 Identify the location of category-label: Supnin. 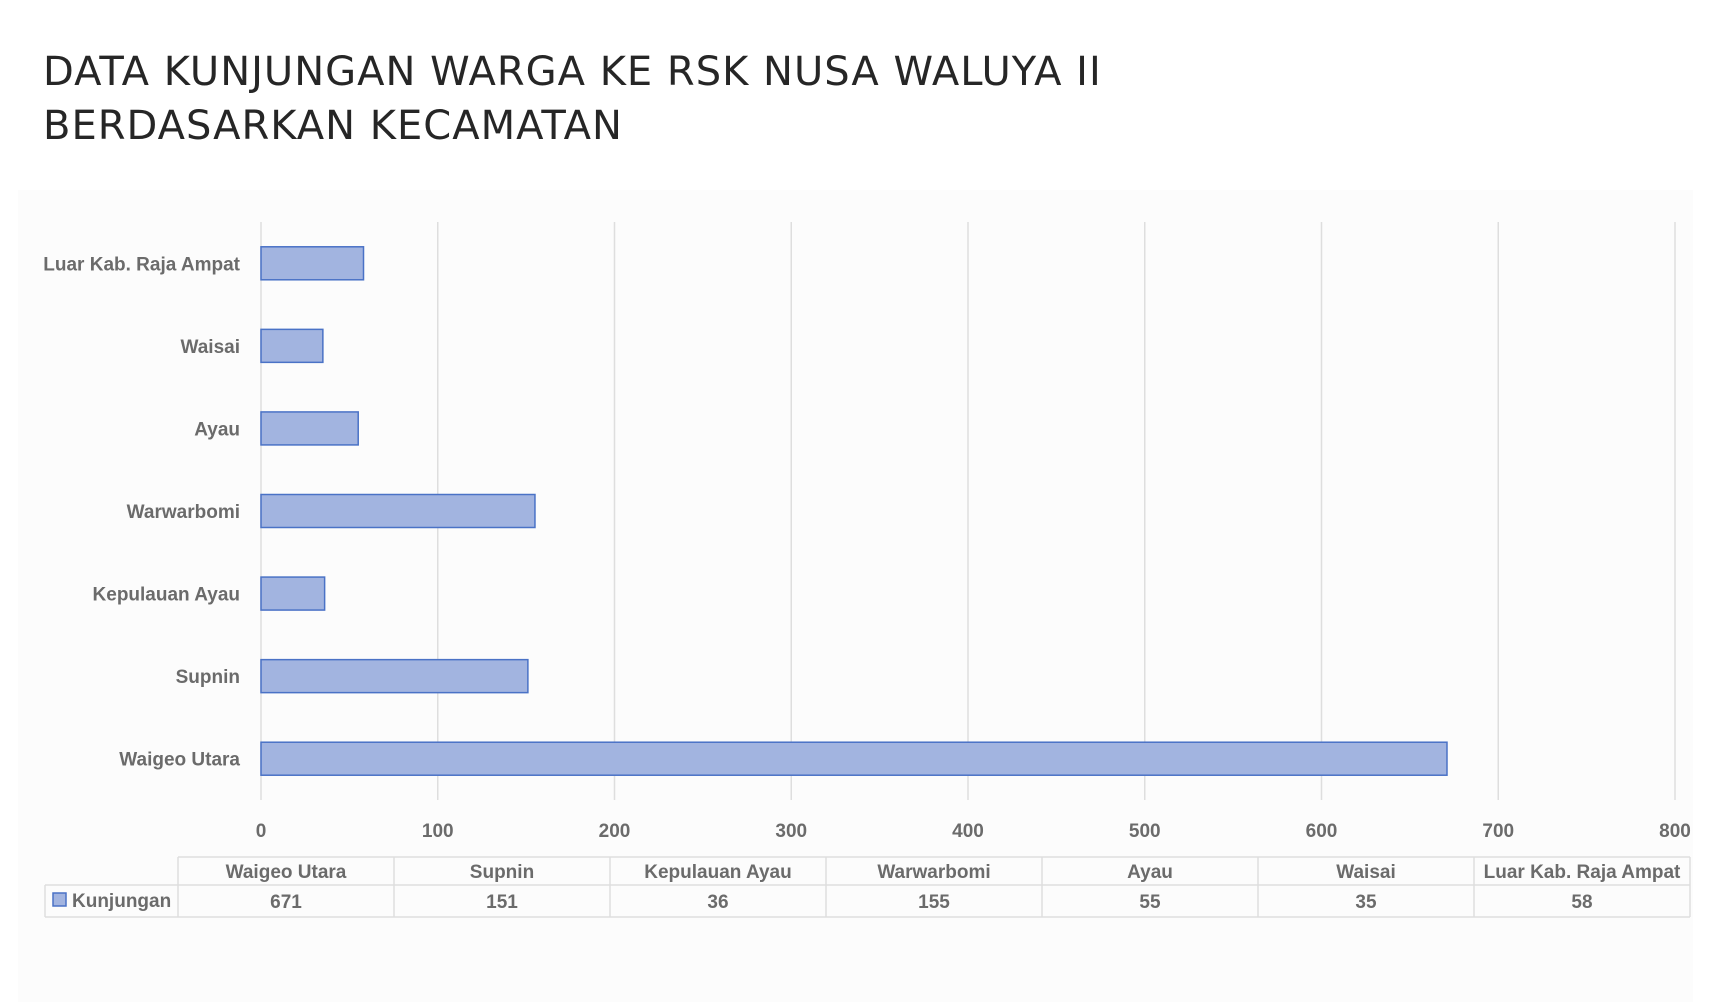
(208, 677).